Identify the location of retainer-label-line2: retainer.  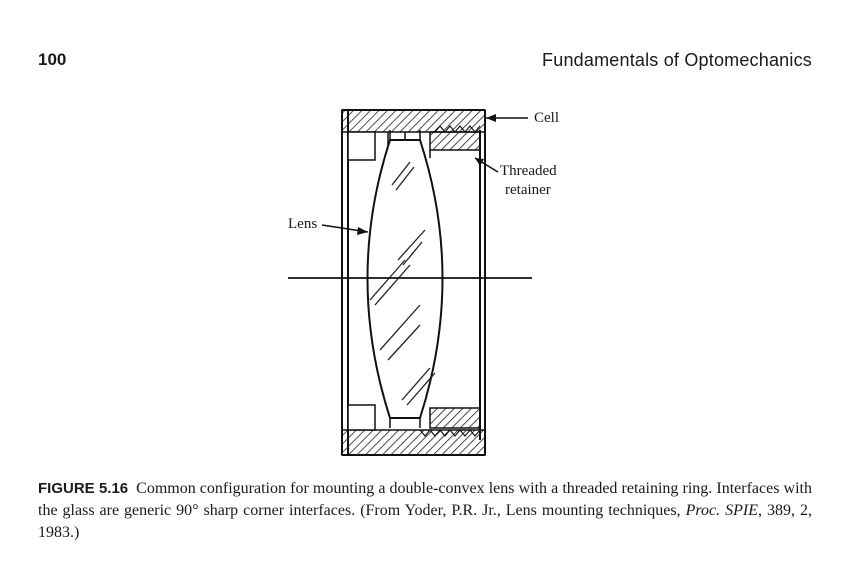
(528, 190).